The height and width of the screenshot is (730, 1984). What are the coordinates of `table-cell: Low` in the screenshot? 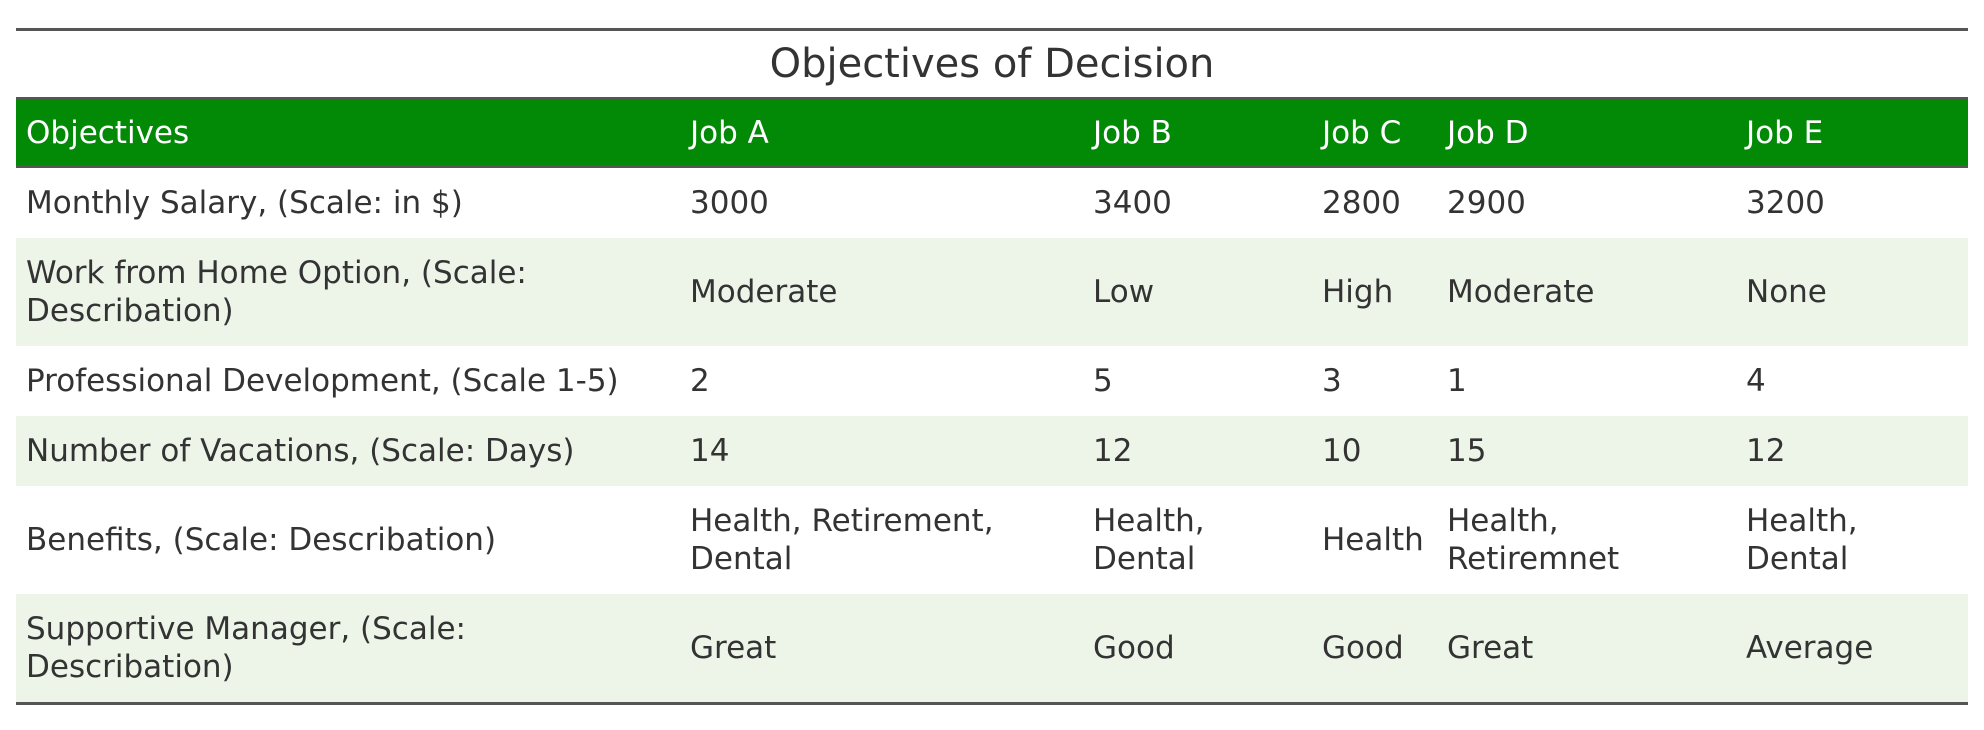 It's located at (1124, 292).